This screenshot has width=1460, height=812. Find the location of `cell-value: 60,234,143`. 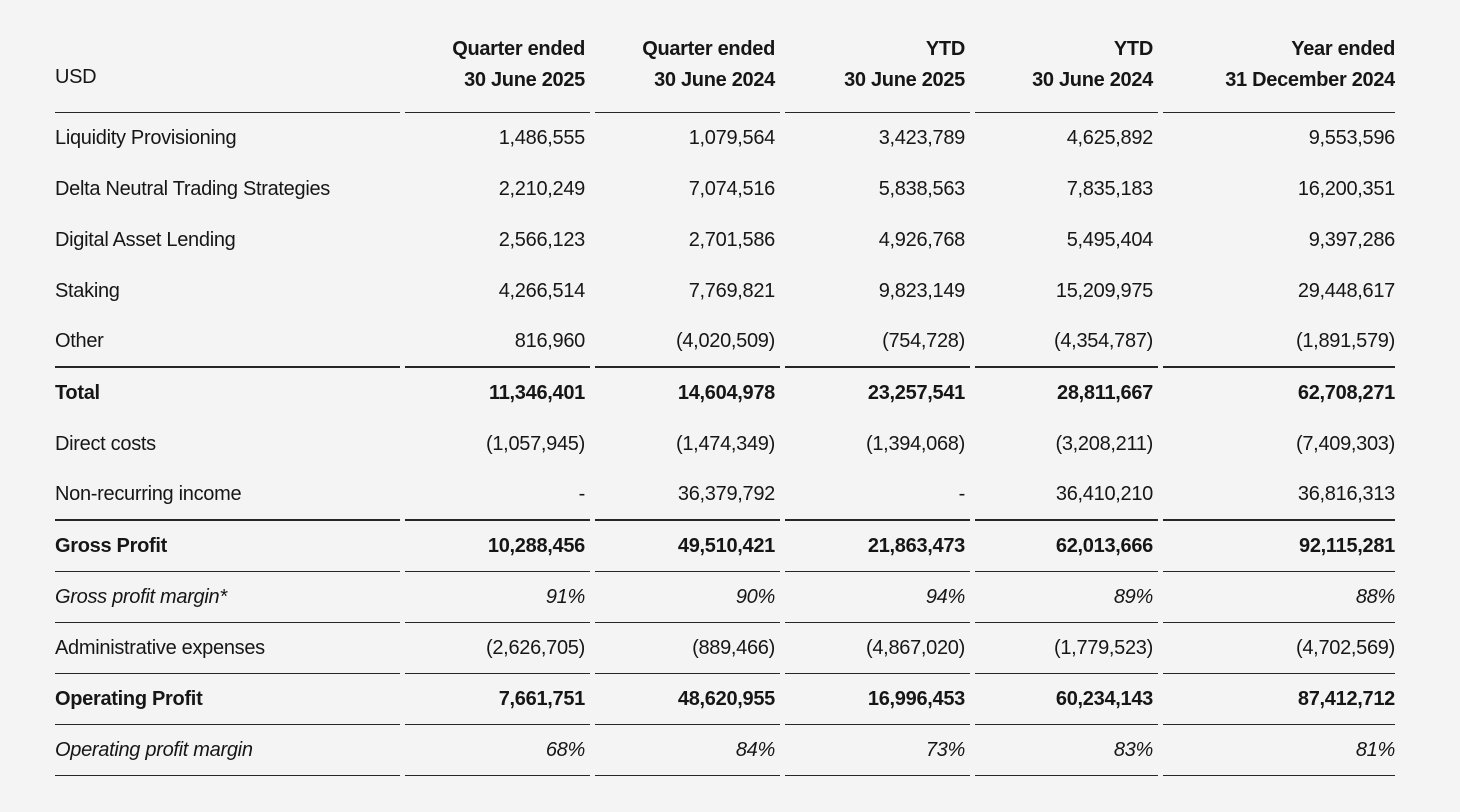

cell-value: 60,234,143 is located at coordinates (1066, 699).